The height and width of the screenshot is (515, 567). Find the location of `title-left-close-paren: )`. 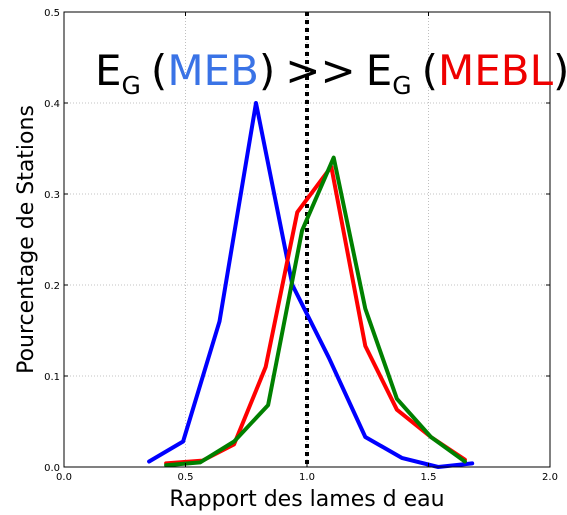

title-left-close-paren: ) is located at coordinates (267, 70).